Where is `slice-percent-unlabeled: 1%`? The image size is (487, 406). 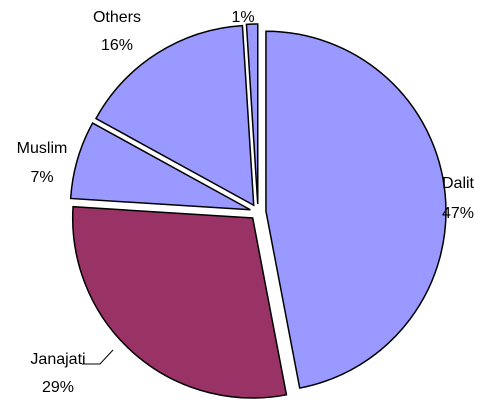 slice-percent-unlabeled: 1% is located at coordinates (242, 17).